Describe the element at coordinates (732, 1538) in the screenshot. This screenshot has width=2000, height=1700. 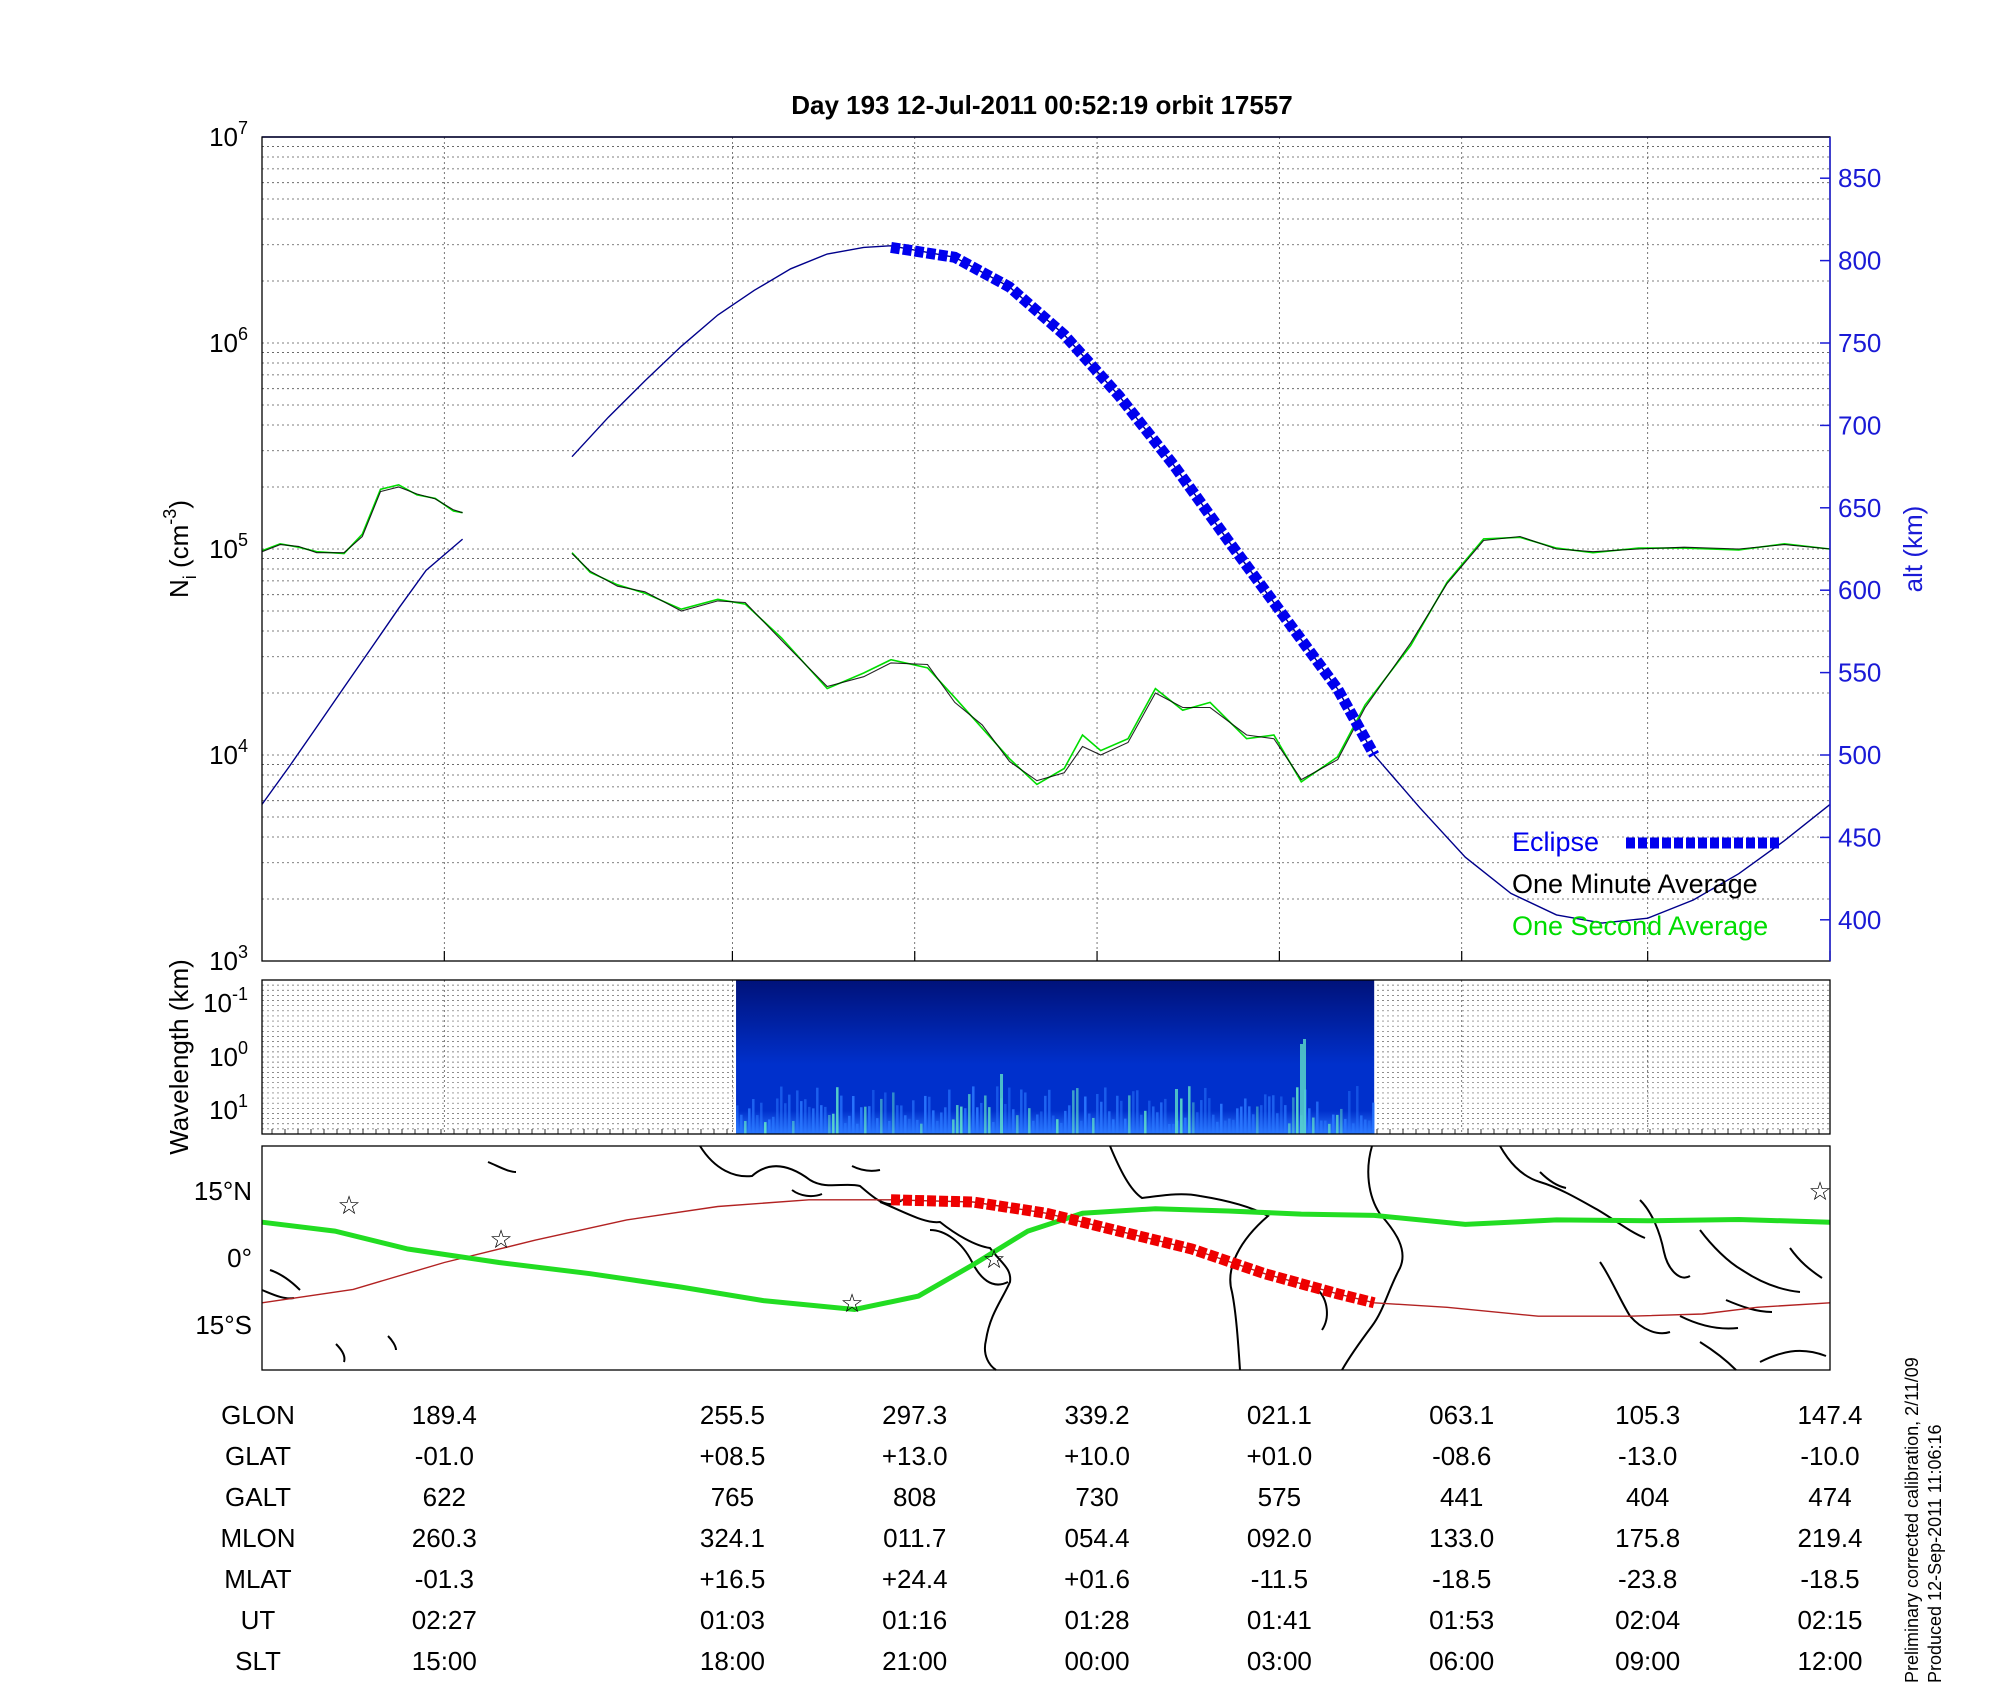
I see `table-cell: 324.1` at that location.